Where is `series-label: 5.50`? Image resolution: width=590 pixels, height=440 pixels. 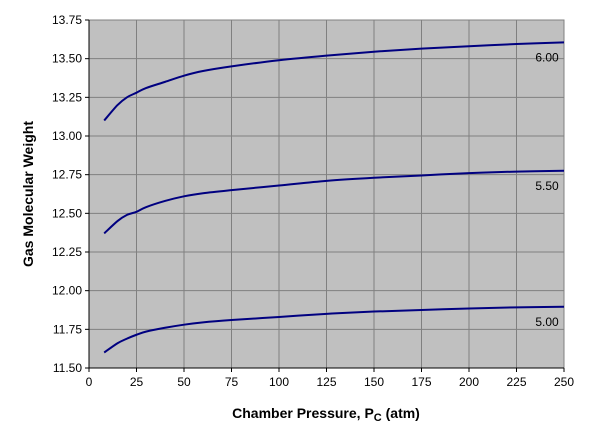 series-label: 5.50 is located at coordinates (547, 186).